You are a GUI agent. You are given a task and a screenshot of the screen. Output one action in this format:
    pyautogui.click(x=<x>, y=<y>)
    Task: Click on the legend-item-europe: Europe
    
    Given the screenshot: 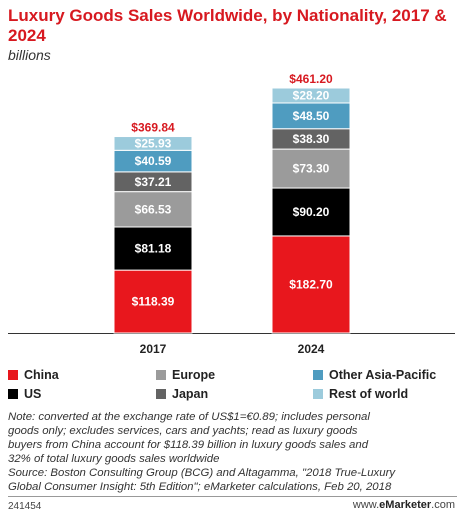 What is the action you would take?
    pyautogui.click(x=185, y=375)
    